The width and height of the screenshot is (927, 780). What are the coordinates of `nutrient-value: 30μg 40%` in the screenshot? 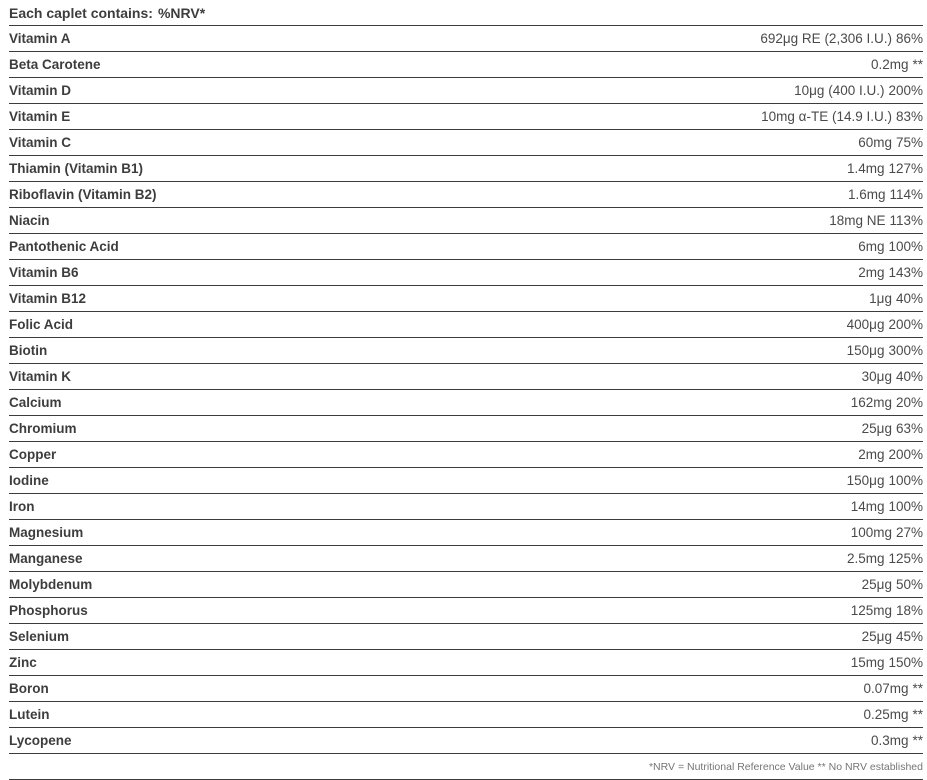 It's located at (892, 376).